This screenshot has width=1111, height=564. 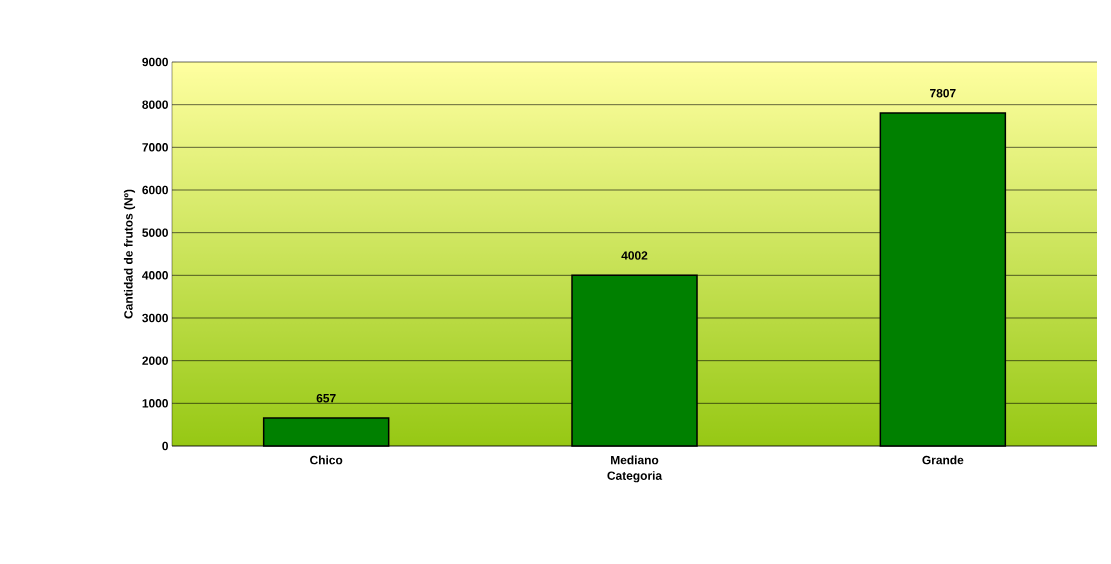 I want to click on y-tick-label: 4000, so click(x=155, y=275).